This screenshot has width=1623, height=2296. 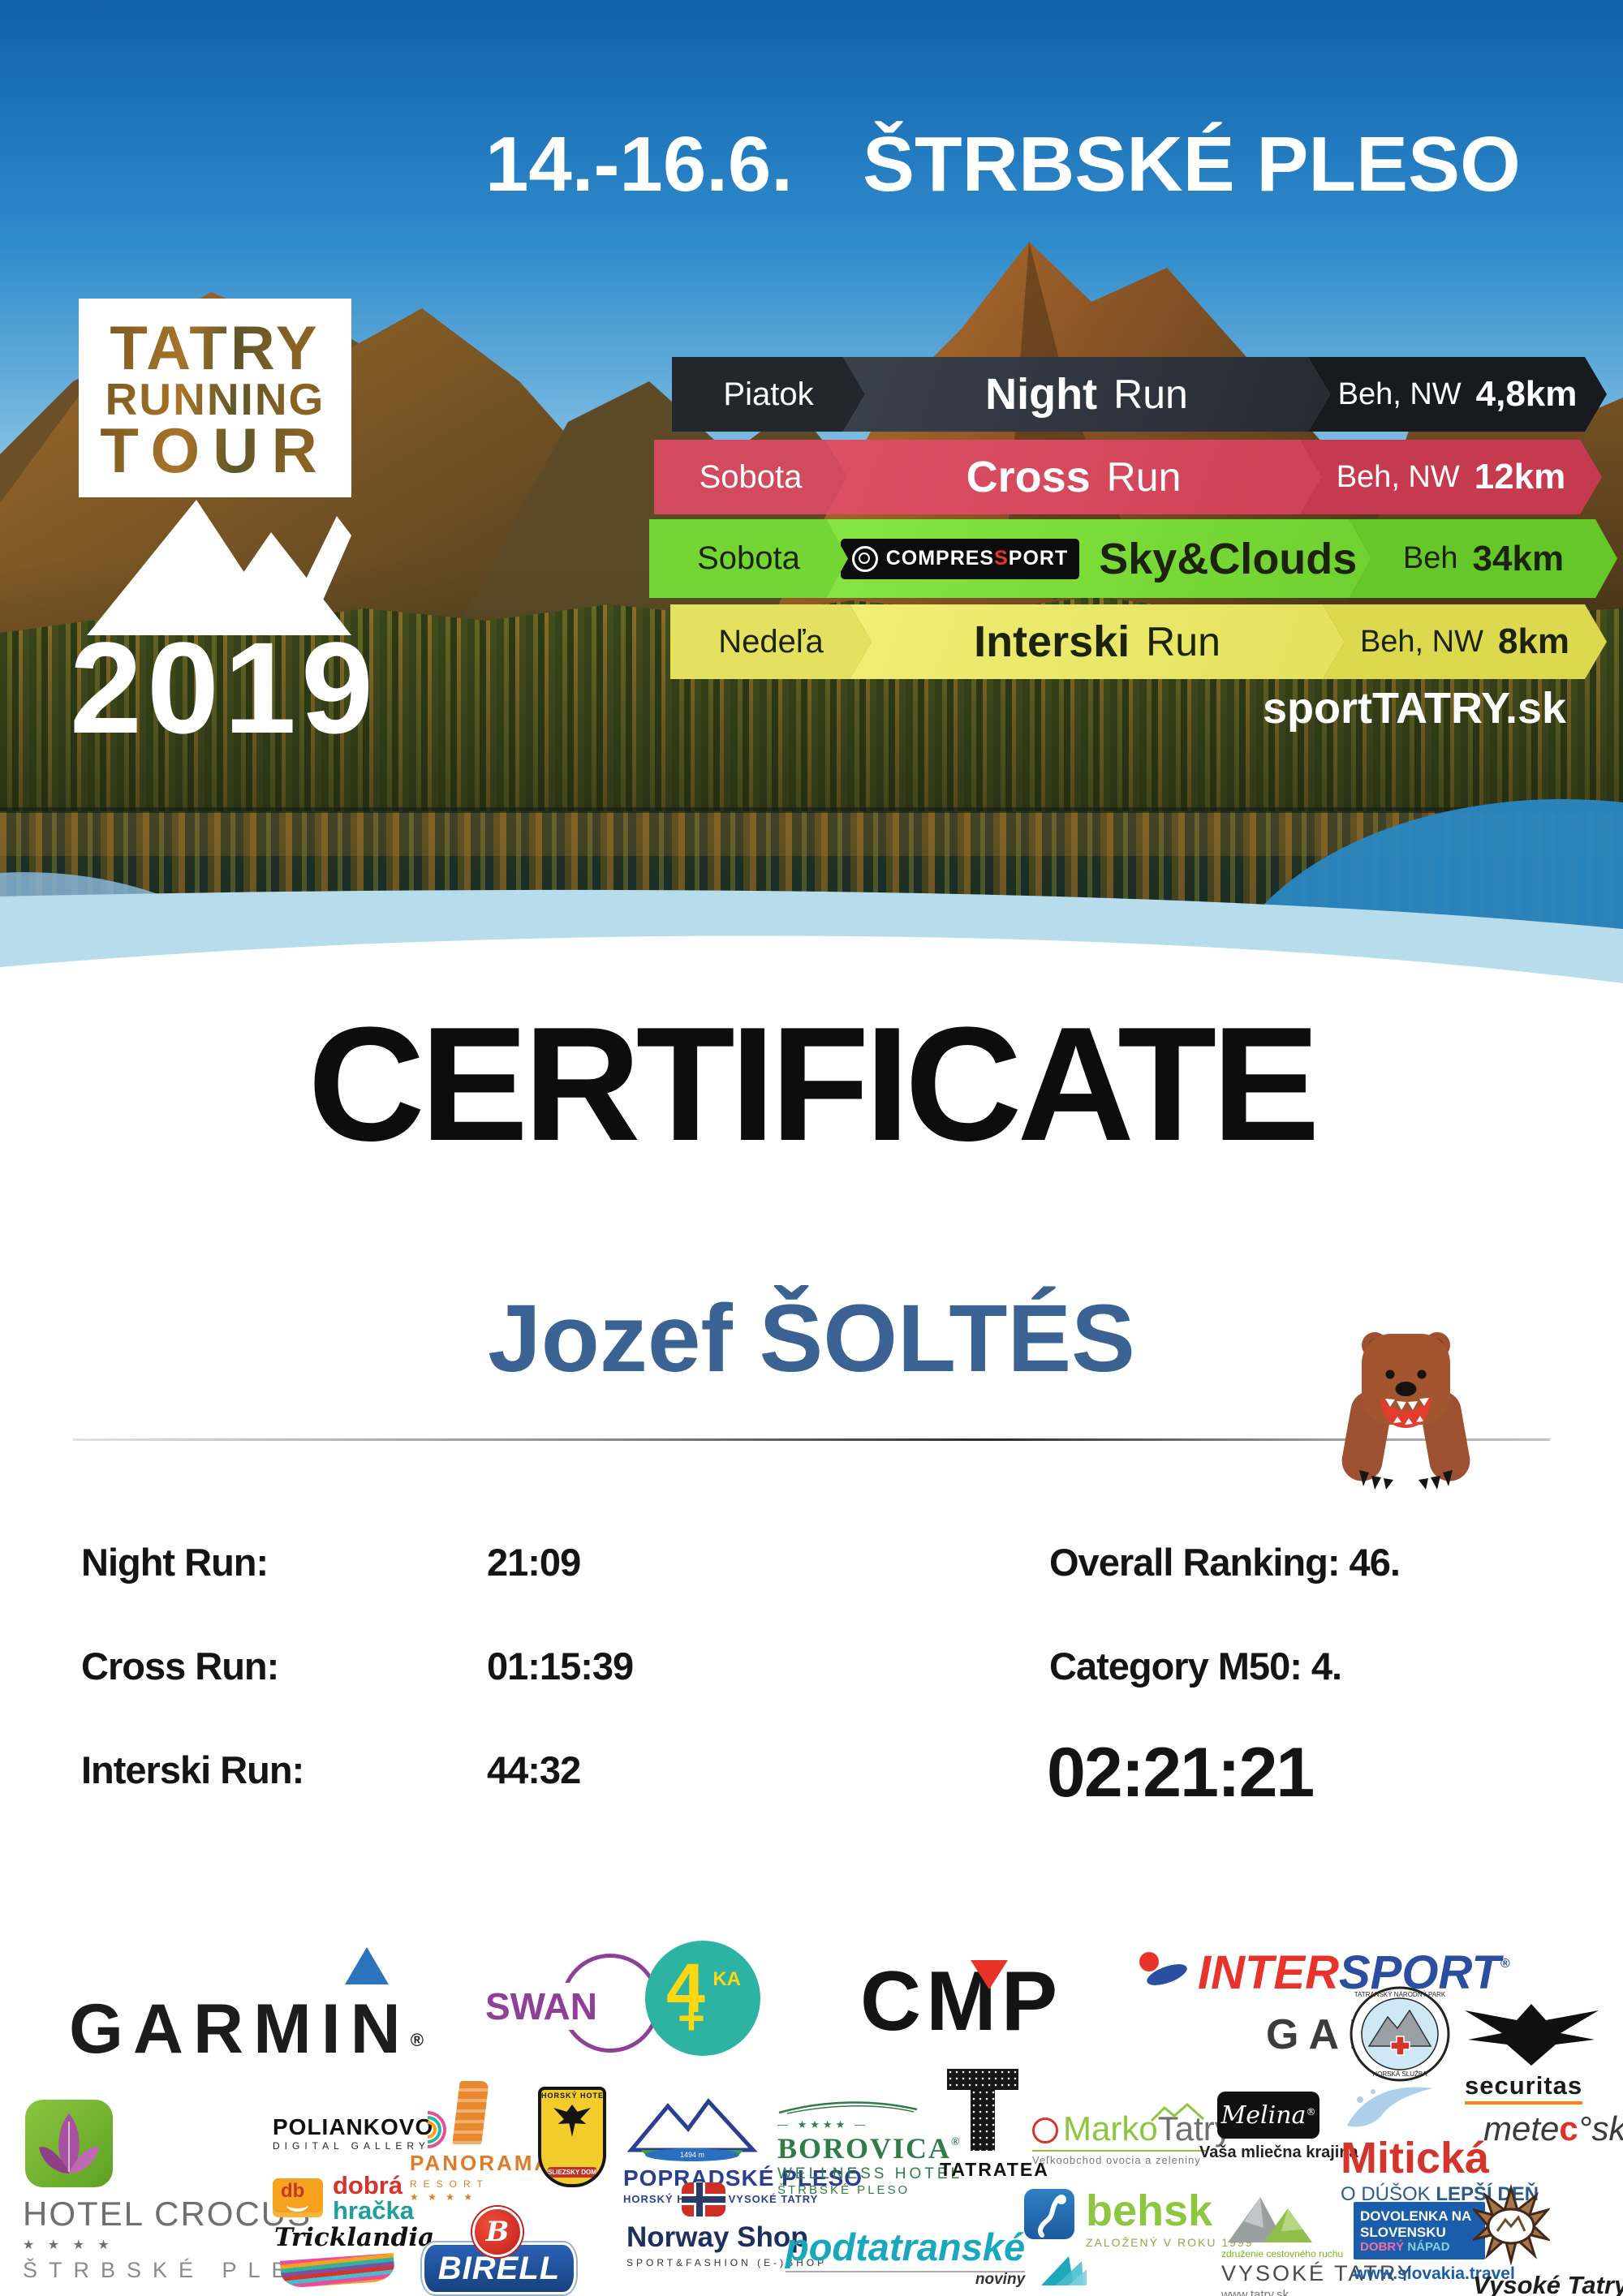 I want to click on tatratea-wordmark: TATRATEA, so click(x=994, y=2169).